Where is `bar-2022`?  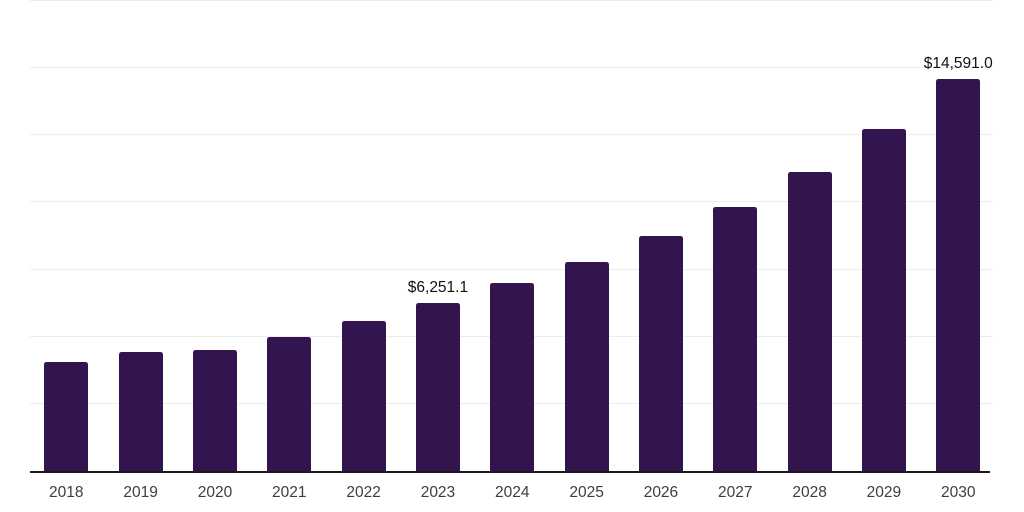
bar-2022 is located at coordinates (363, 396).